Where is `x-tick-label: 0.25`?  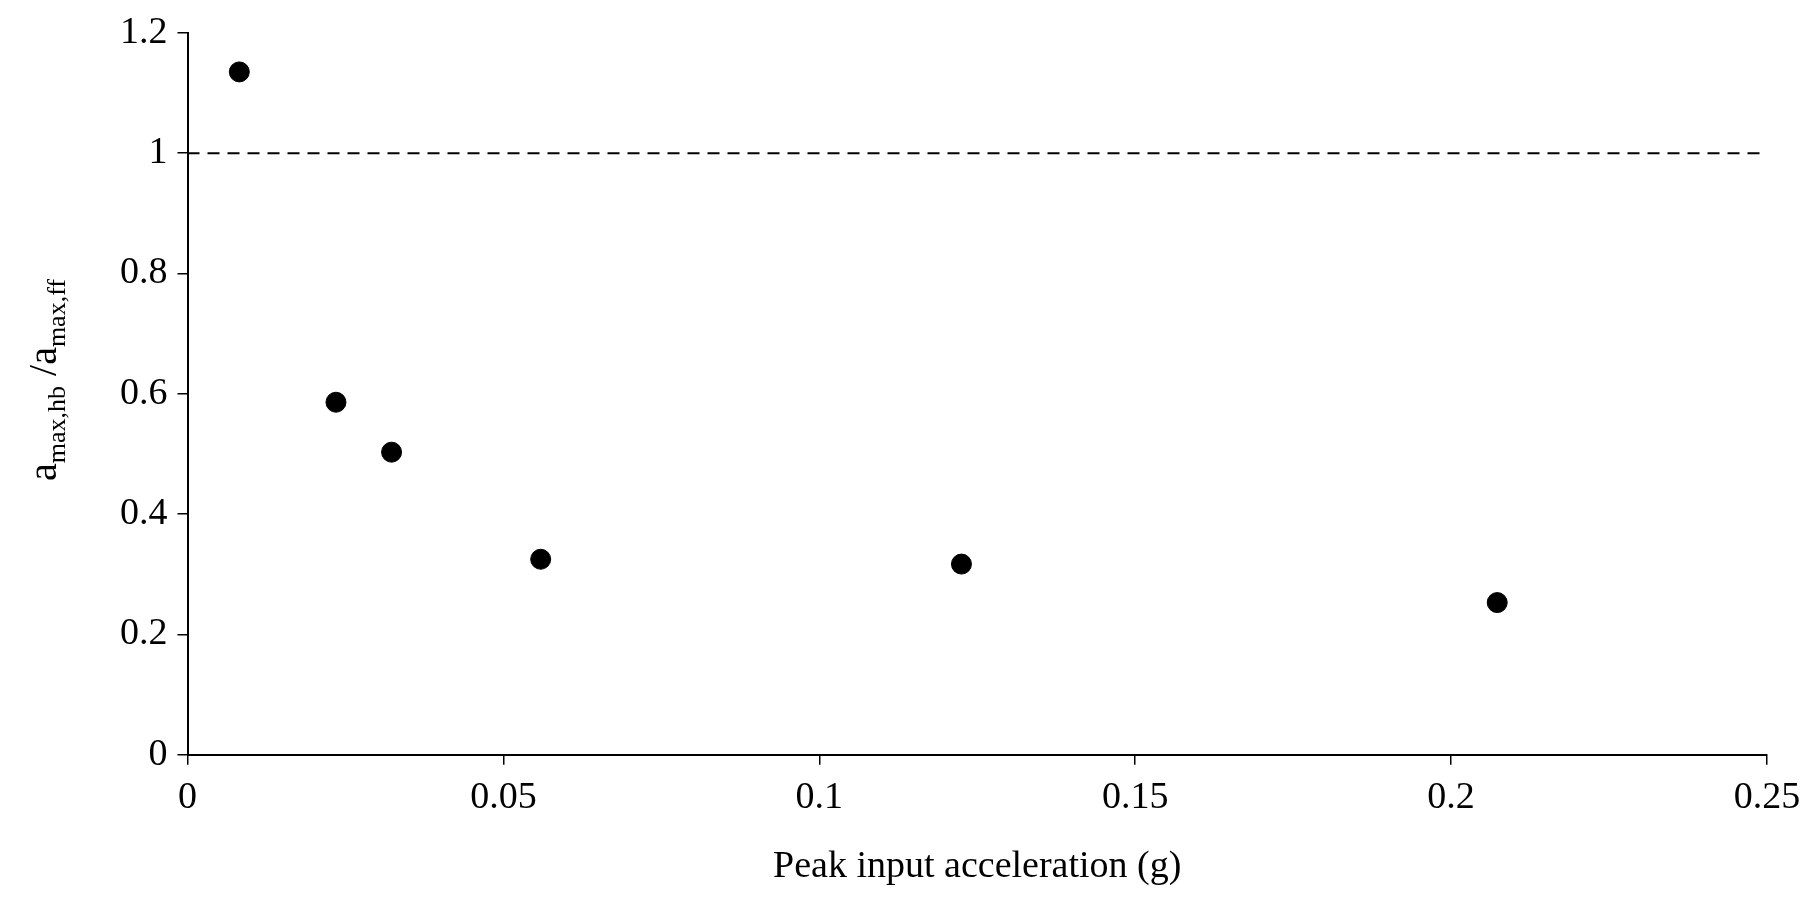
x-tick-label: 0.25 is located at coordinates (1767, 794).